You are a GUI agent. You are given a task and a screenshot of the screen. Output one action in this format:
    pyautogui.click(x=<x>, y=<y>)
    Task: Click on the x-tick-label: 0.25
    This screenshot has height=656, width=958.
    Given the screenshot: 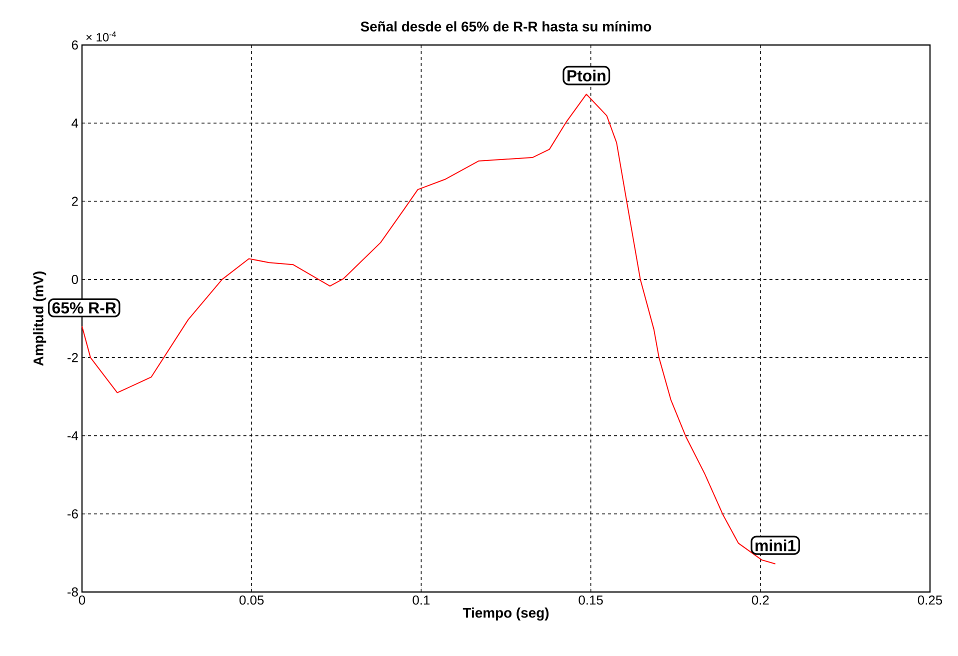 What is the action you would take?
    pyautogui.click(x=930, y=600)
    